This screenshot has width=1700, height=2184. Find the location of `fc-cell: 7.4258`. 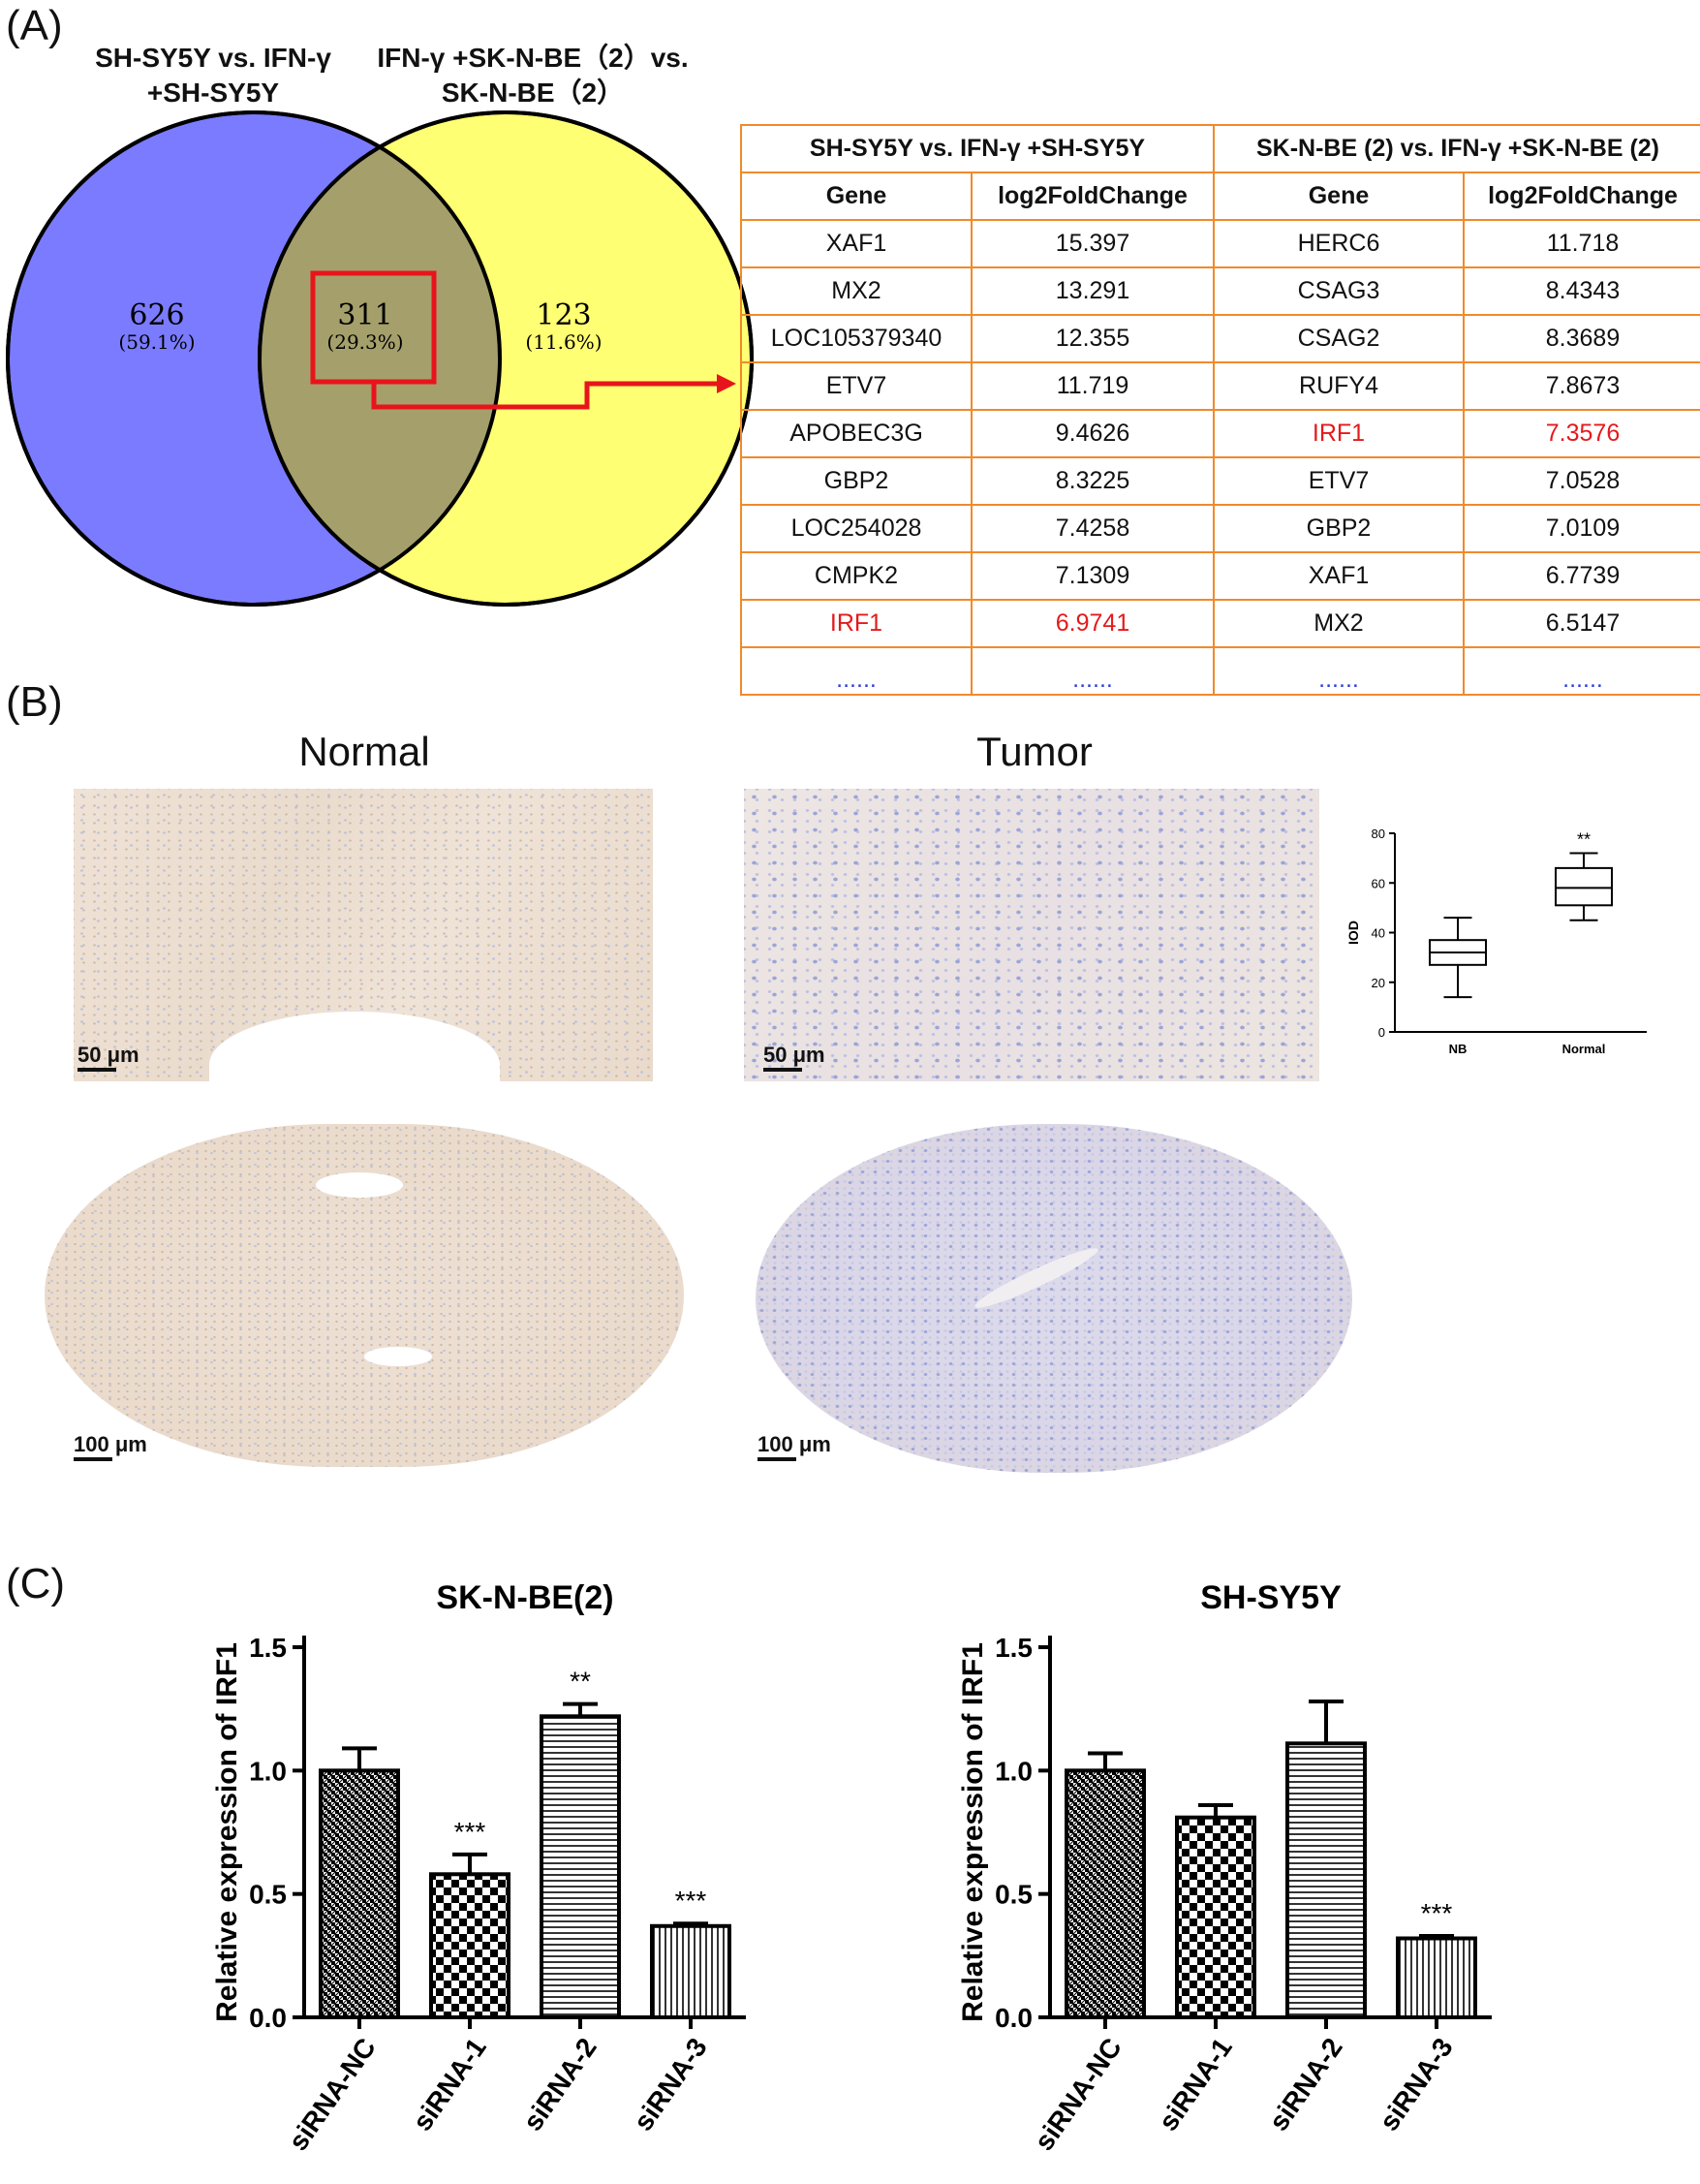

fc-cell: 7.4258 is located at coordinates (1093, 529).